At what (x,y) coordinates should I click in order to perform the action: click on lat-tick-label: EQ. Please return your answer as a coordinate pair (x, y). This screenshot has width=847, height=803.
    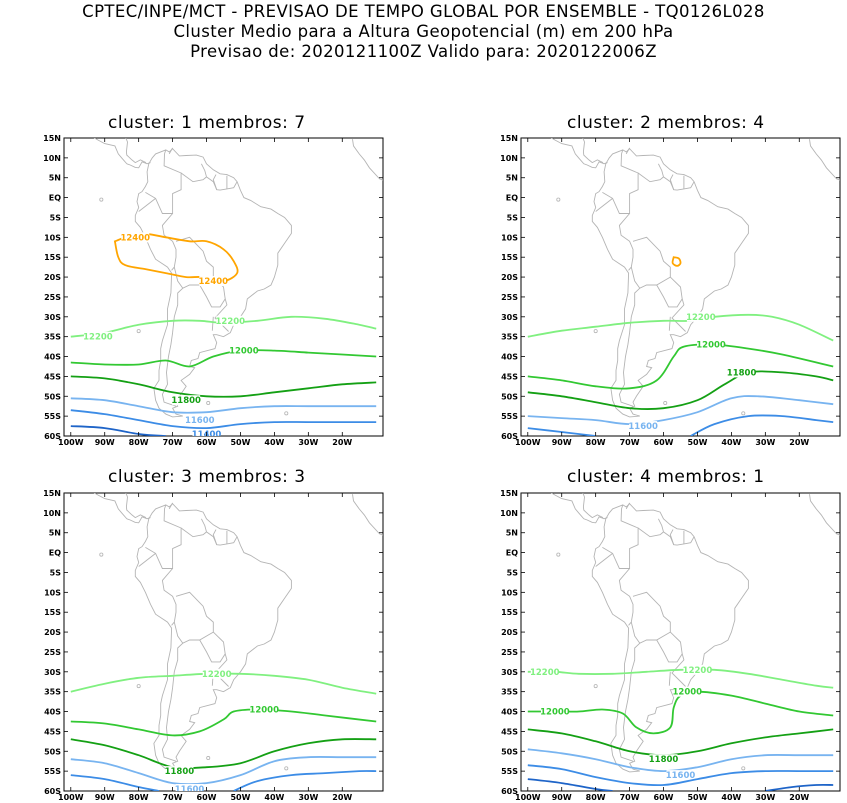
    Looking at the image, I should click on (55, 553).